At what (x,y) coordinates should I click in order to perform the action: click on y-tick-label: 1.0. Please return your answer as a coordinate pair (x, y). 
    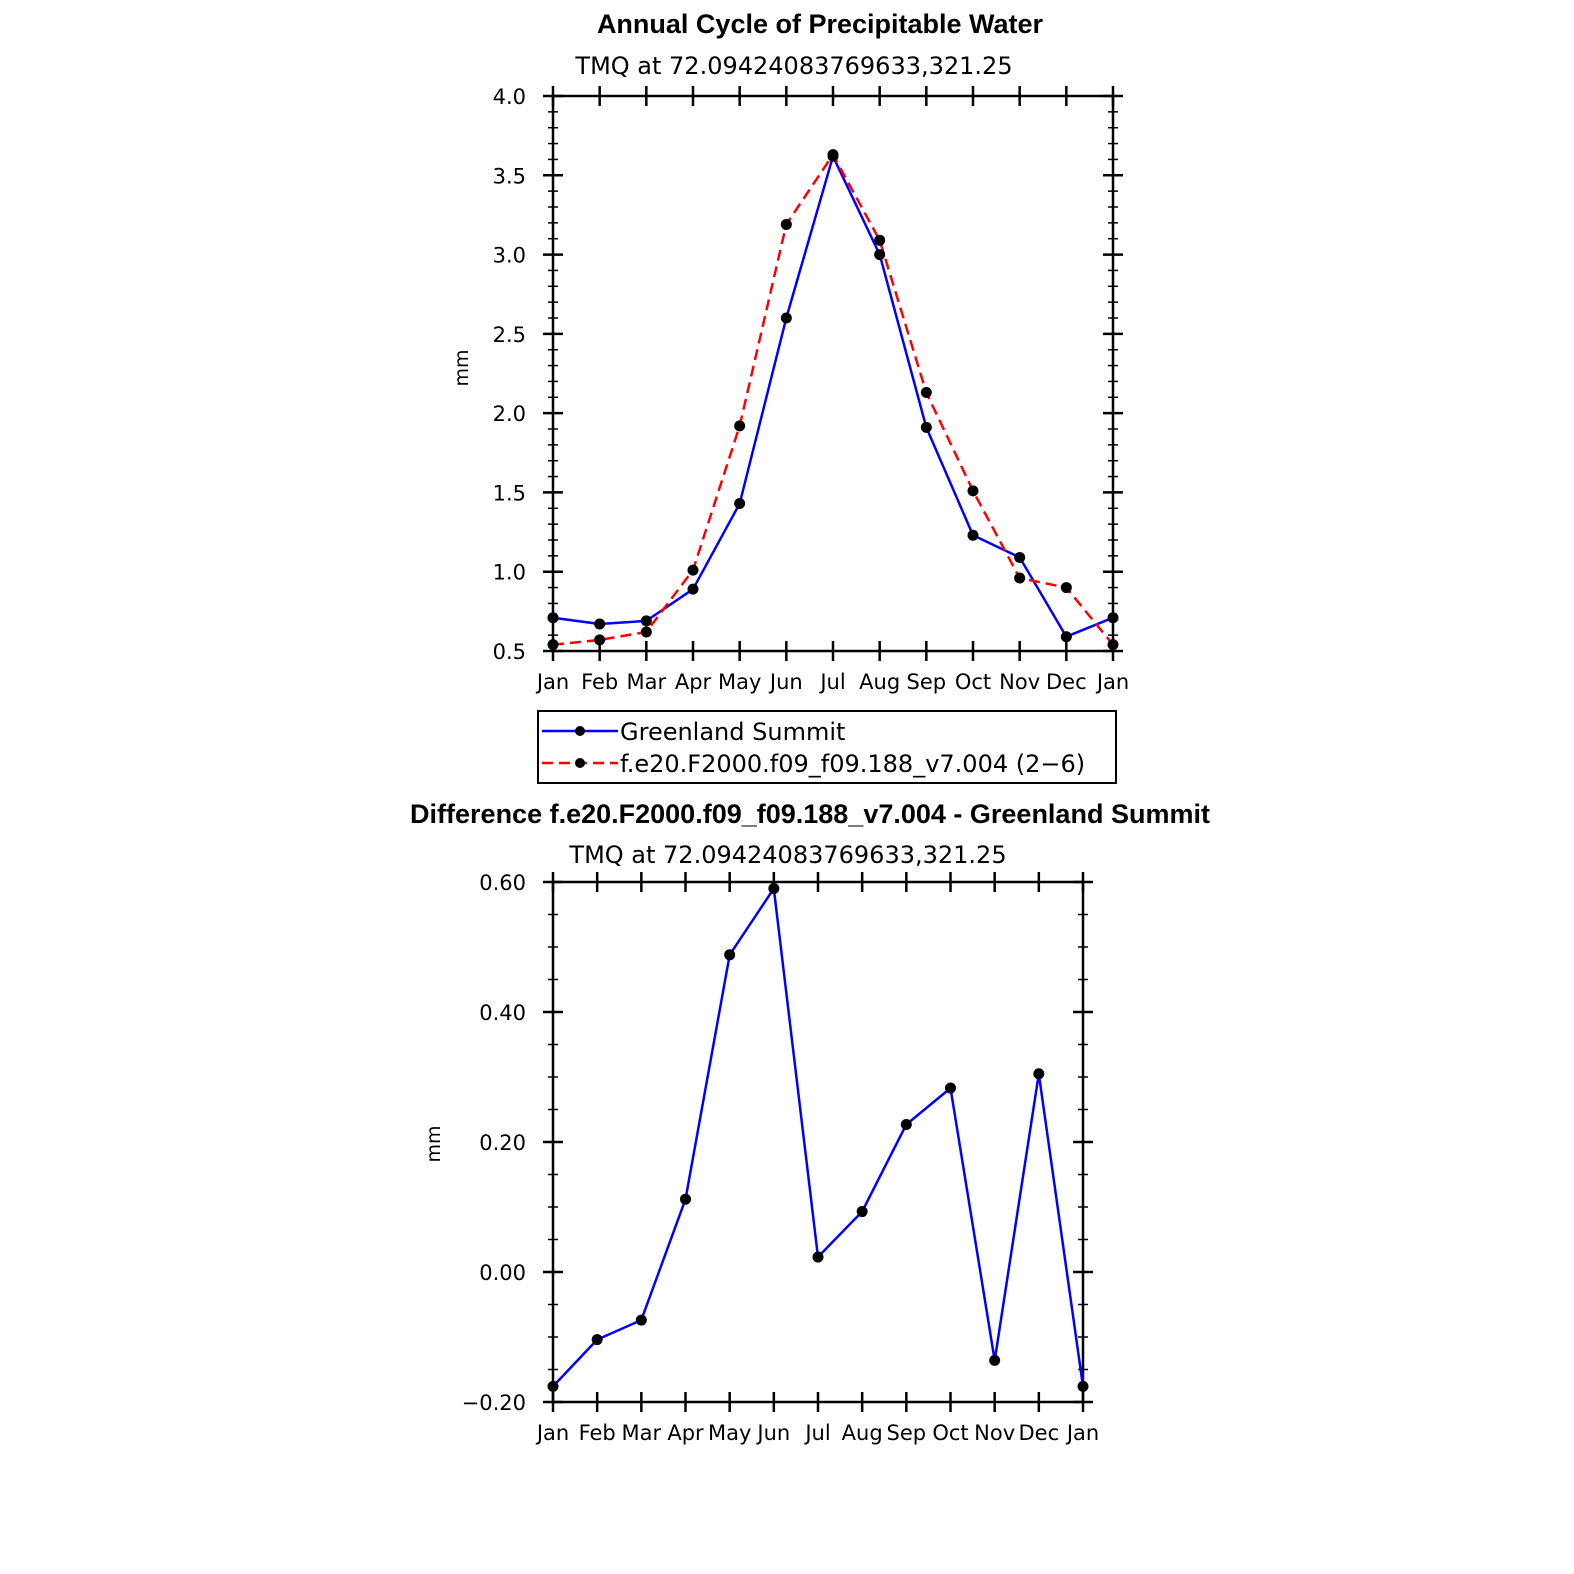
    Looking at the image, I should click on (509, 573).